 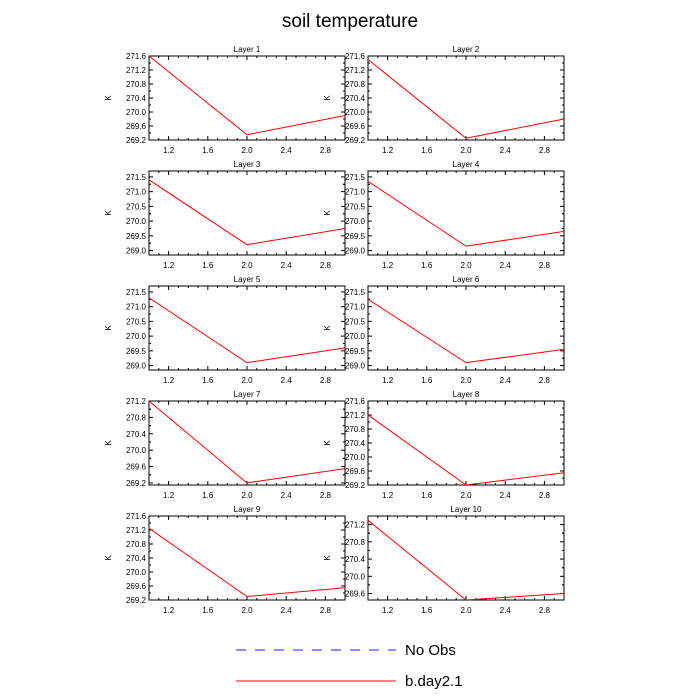 I want to click on y-tick-label: 271.5, so click(x=136, y=177).